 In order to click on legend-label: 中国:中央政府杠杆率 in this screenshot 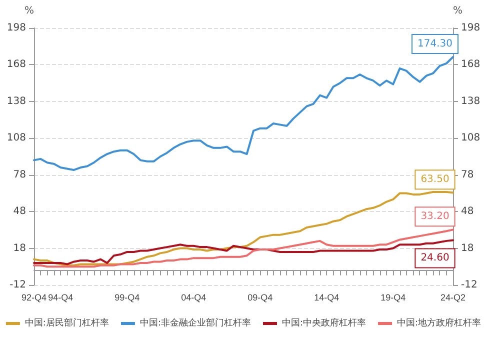, I will do `click(324, 323)`.